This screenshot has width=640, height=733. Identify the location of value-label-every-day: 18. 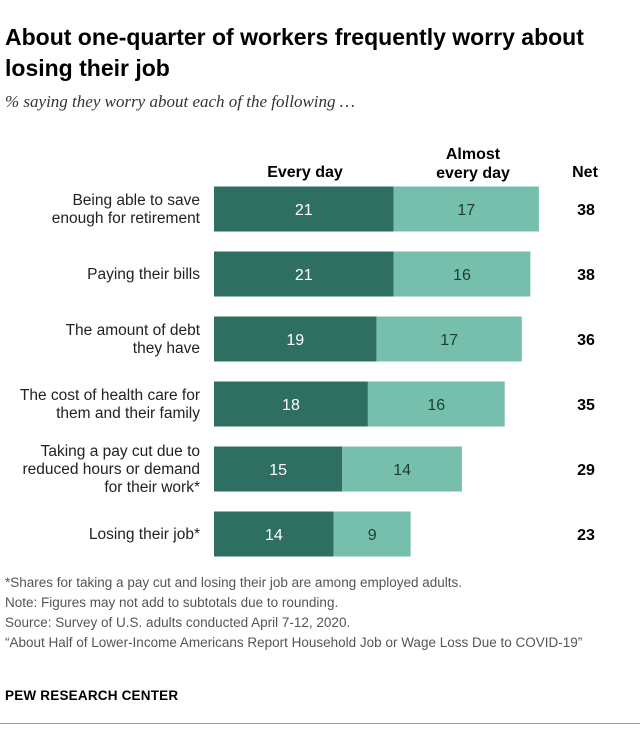
(291, 405).